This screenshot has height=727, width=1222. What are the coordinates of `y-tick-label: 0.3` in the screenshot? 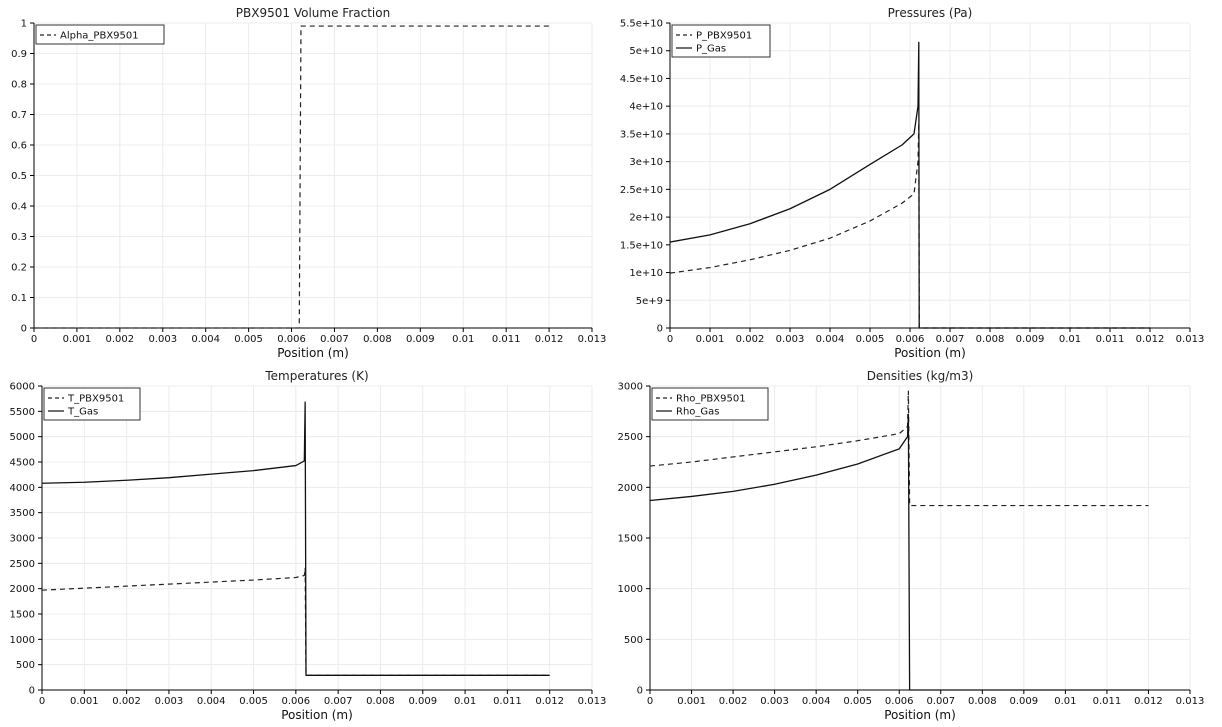 It's located at (19, 237).